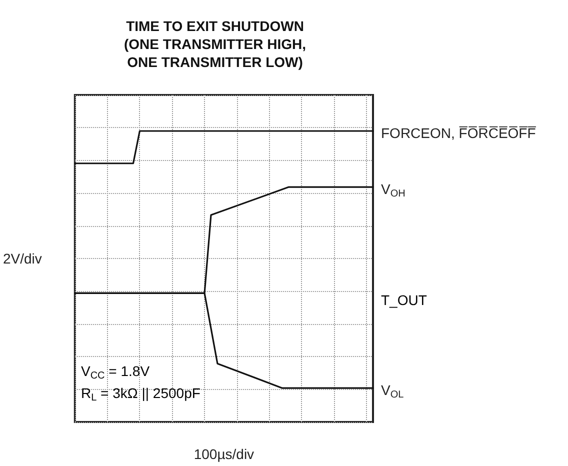  What do you see at coordinates (215, 44) in the screenshot?
I see `chart-title: TIME TO EXIT SHUTDOWN (ONE TRANSMITTER HIGH, ONE TRANSMITTER LOW)` at bounding box center [215, 44].